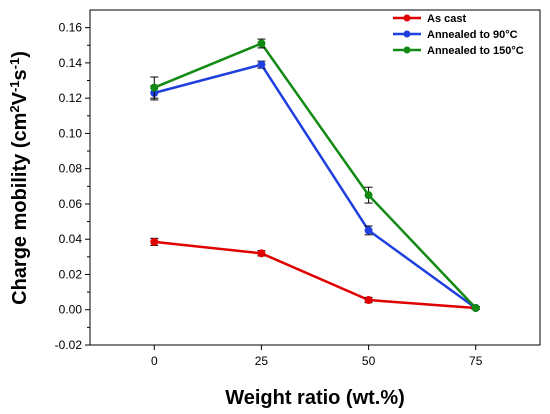  I want to click on legend: As cast Annealed to 90°C Annealed to 150°C, so click(458, 35).